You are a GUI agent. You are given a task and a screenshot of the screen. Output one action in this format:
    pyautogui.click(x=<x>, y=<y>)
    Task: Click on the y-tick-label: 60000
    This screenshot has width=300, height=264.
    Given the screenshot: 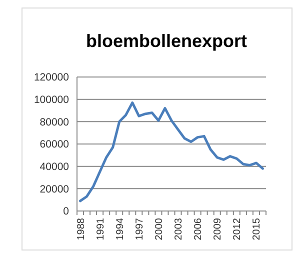 What is the action you would take?
    pyautogui.click(x=55, y=144)
    